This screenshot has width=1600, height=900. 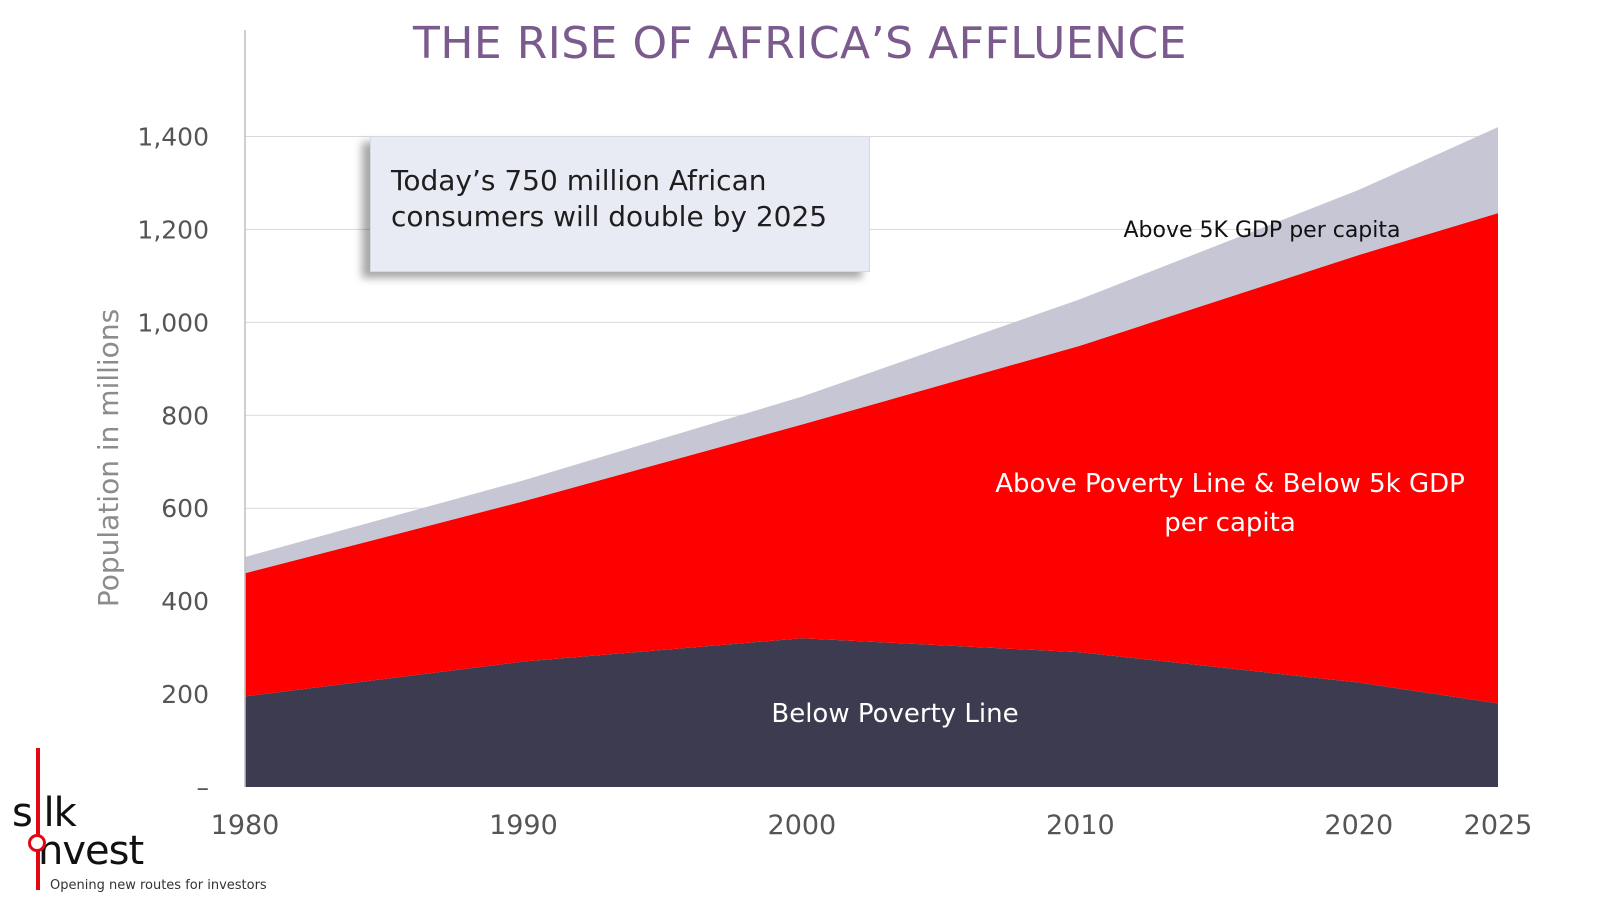 I want to click on callout-line-2: consumers will double by 2025, so click(x=609, y=216).